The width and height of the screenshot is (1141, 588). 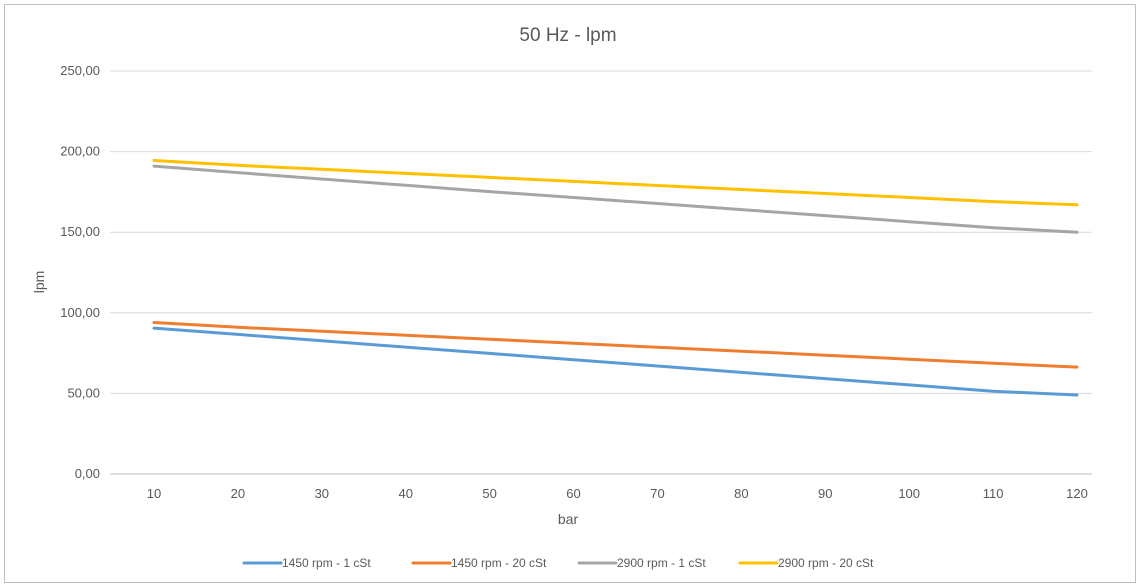 I want to click on y-tick-label: 100,00, so click(x=80, y=312).